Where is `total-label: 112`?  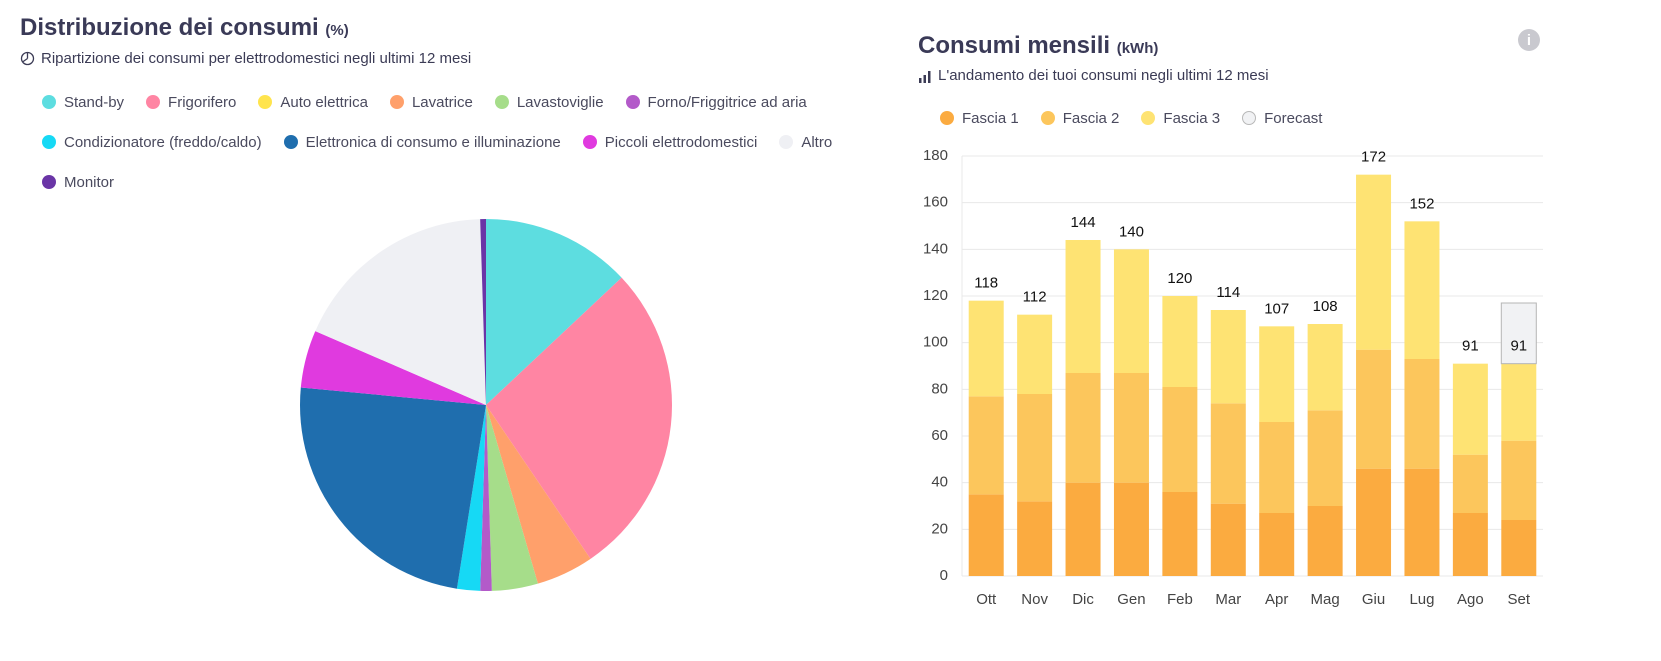
total-label: 112 is located at coordinates (1035, 297).